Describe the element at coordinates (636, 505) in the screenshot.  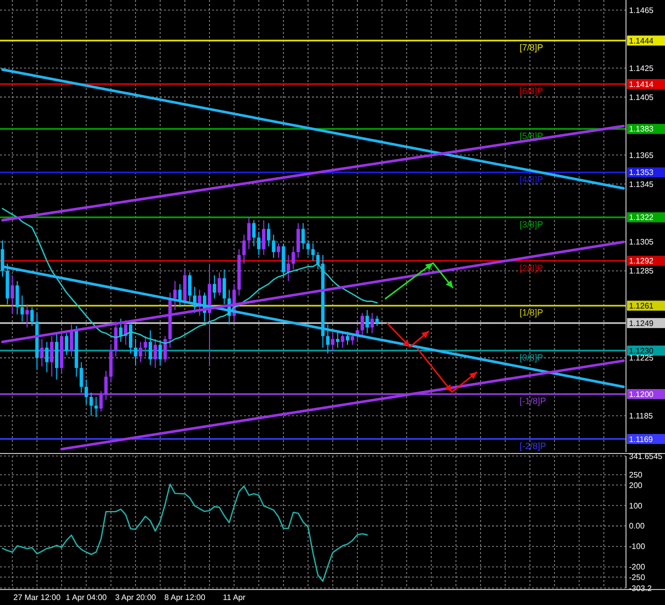
I see `y-tick-label: 100` at that location.